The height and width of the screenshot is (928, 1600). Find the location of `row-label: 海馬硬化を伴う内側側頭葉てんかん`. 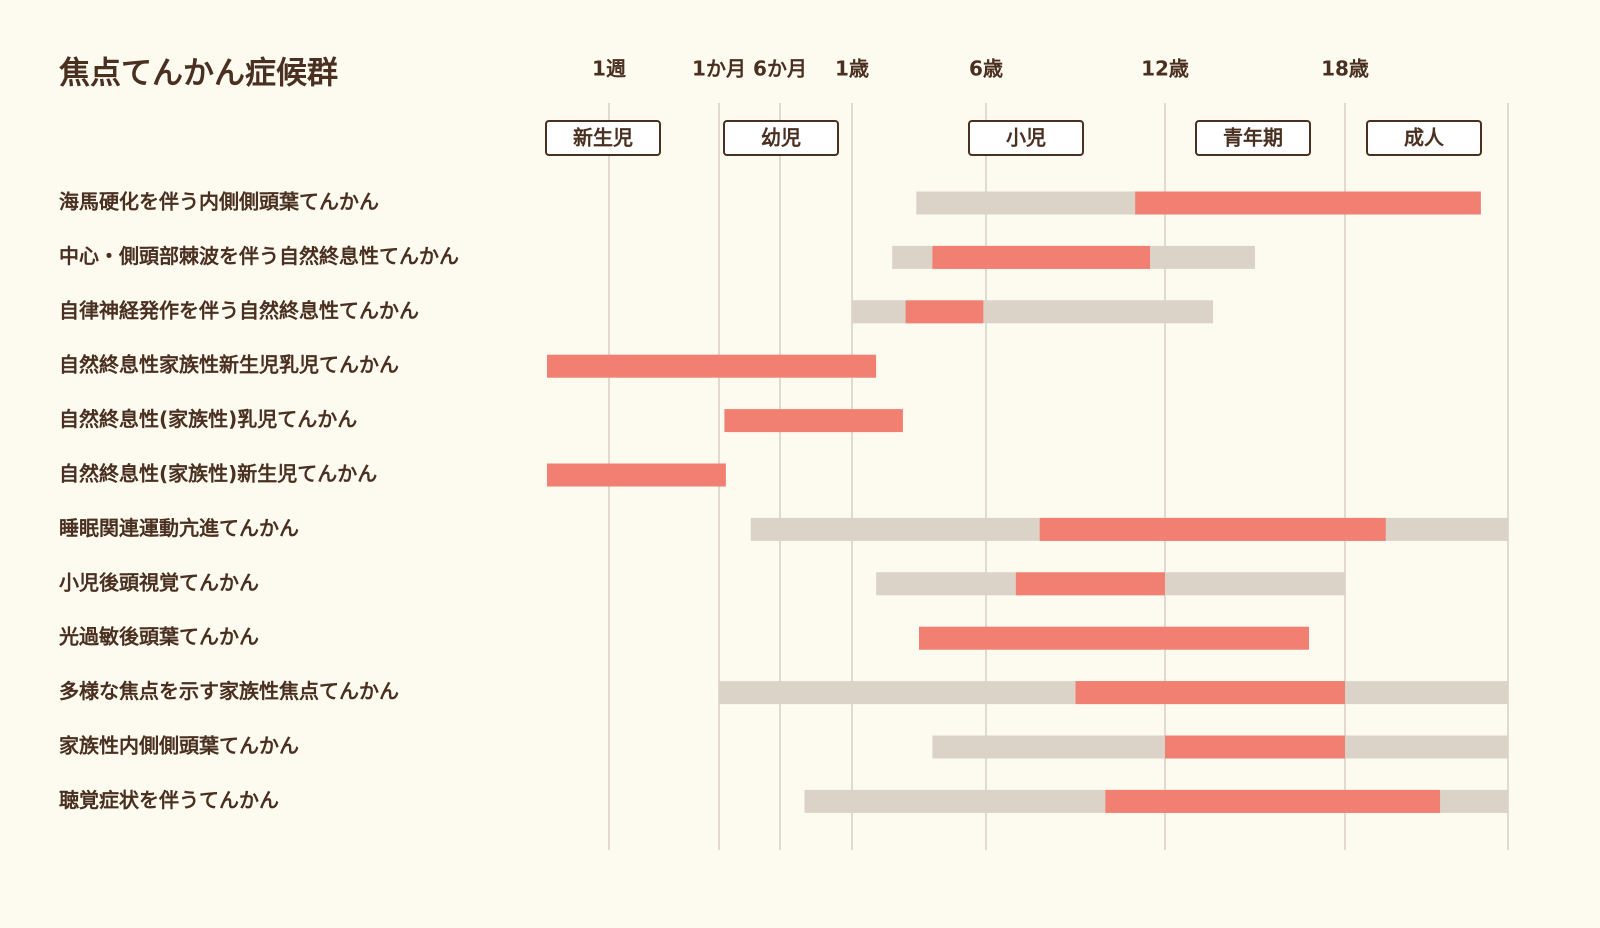

row-label: 海馬硬化を伴う内側側頭葉てんかん is located at coordinates (219, 202).